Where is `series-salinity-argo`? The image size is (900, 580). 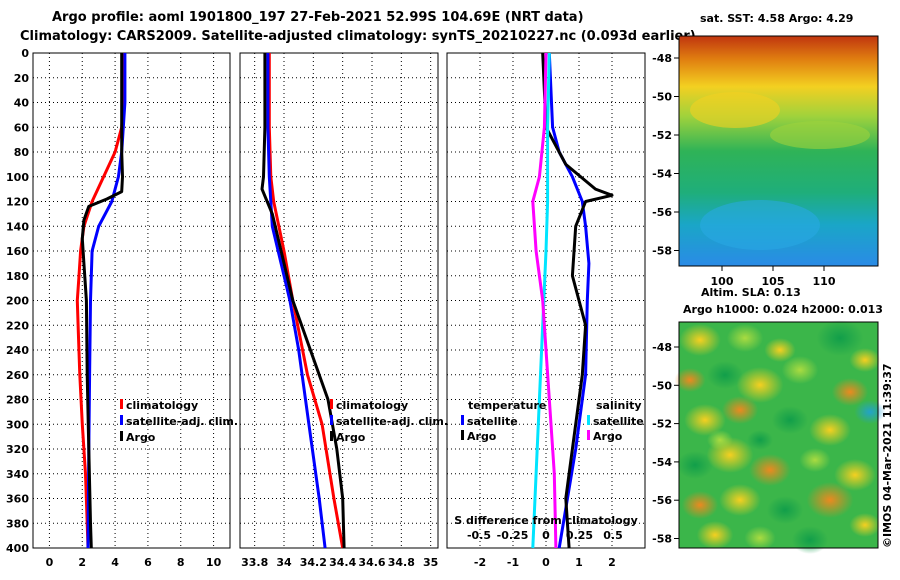
series-salinity-argo is located at coordinates (544, 300).